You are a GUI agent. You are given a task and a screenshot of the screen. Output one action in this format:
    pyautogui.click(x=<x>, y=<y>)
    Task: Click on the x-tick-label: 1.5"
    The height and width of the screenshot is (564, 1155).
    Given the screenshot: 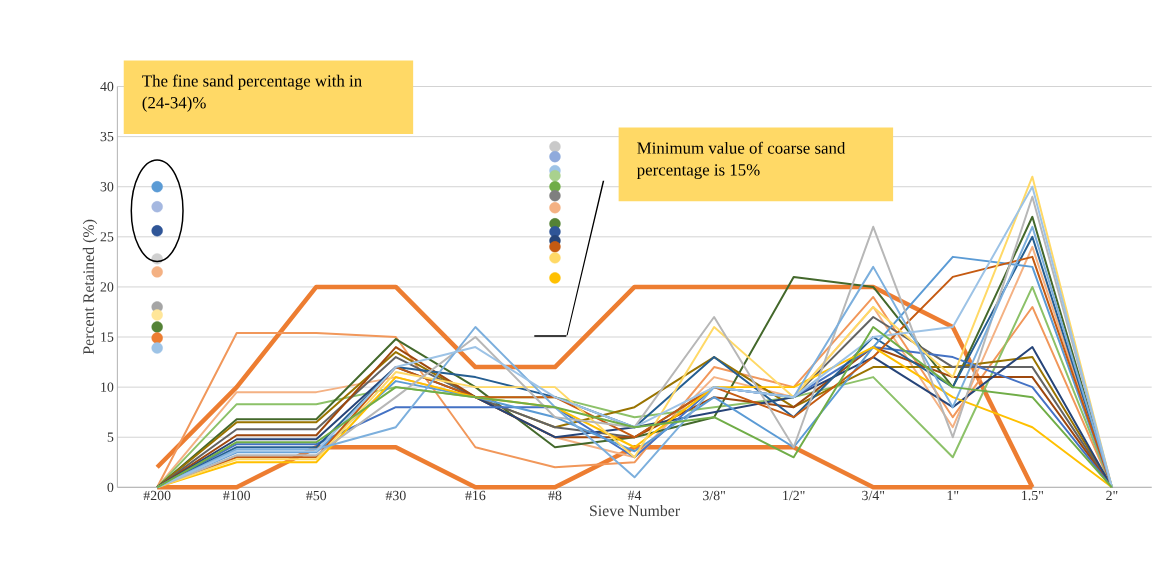 What is the action you would take?
    pyautogui.click(x=1032, y=495)
    